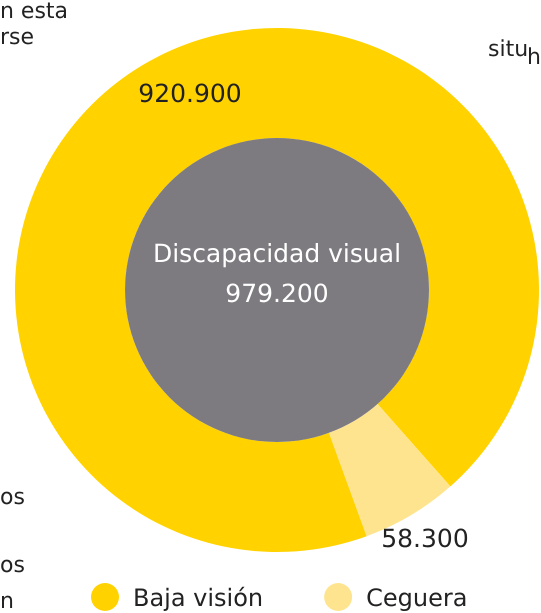 The image size is (541, 613). Describe the element at coordinates (17, 37) in the screenshot. I see `text: rse` at that location.